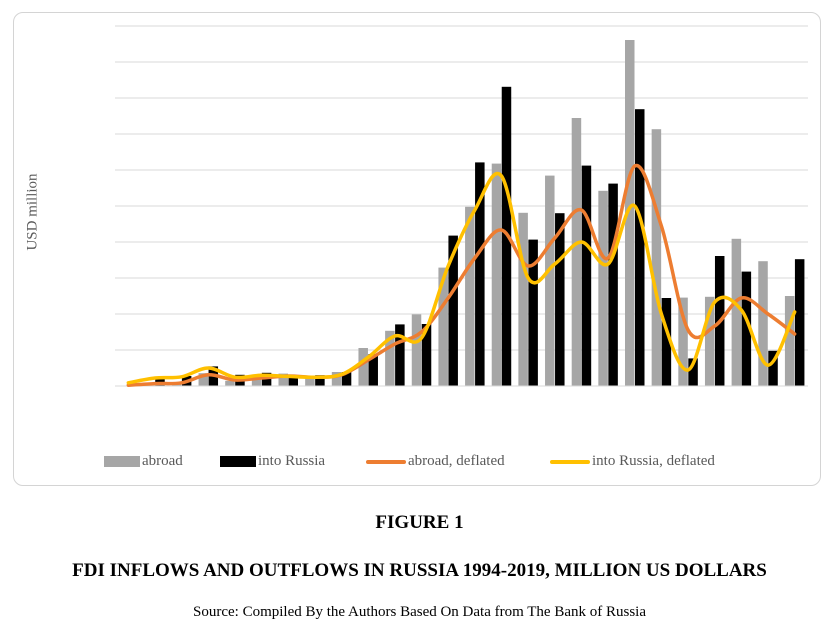 The height and width of the screenshot is (629, 839). Describe the element at coordinates (346, 379) in the screenshot. I see `bar-into-russia-2002` at that location.